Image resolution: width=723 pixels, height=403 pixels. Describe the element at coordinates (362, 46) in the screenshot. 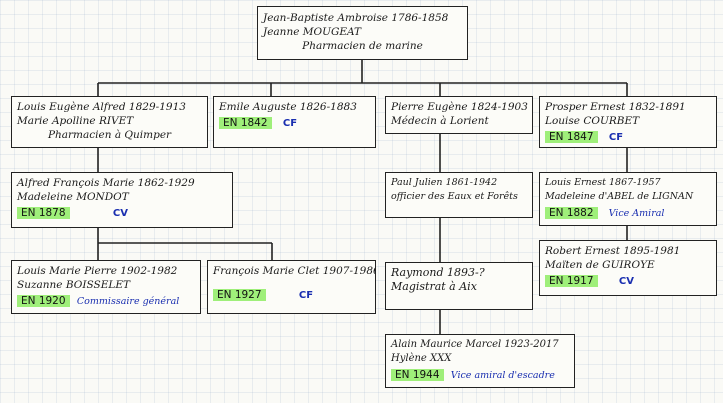

I see `person-line: Pharmacien de marine` at that location.